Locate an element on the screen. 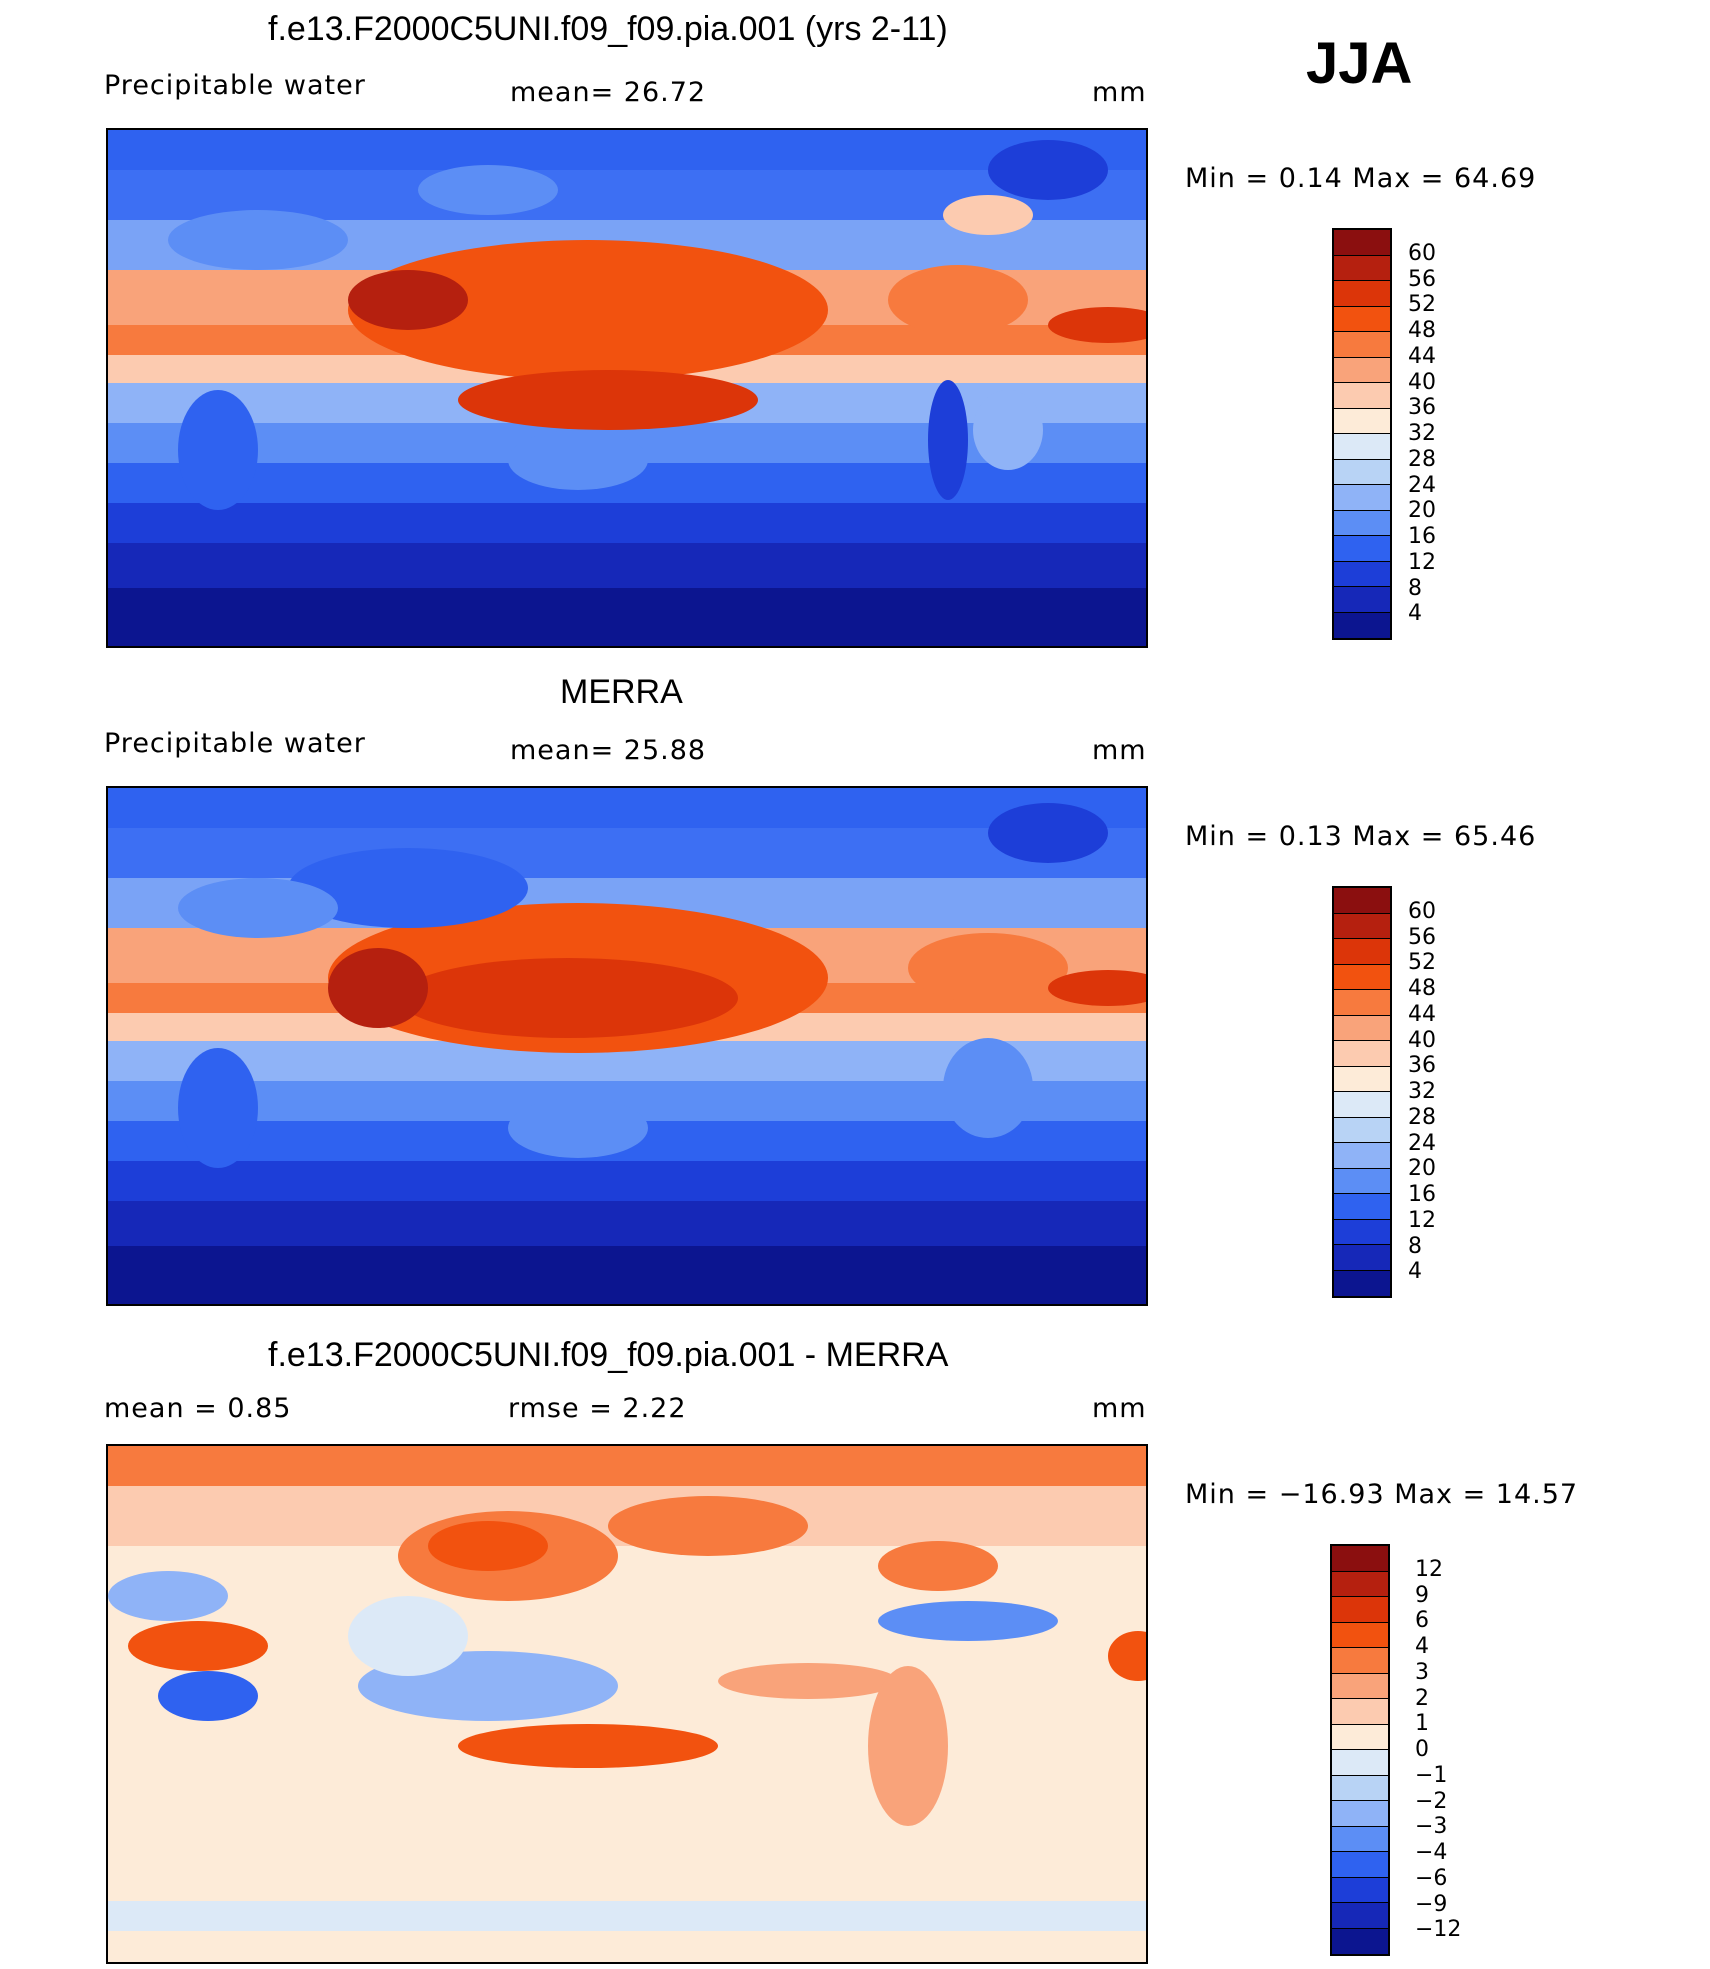 This screenshot has height=1969, width=1710. colorbar-tick-label: 16 is located at coordinates (1422, 536).